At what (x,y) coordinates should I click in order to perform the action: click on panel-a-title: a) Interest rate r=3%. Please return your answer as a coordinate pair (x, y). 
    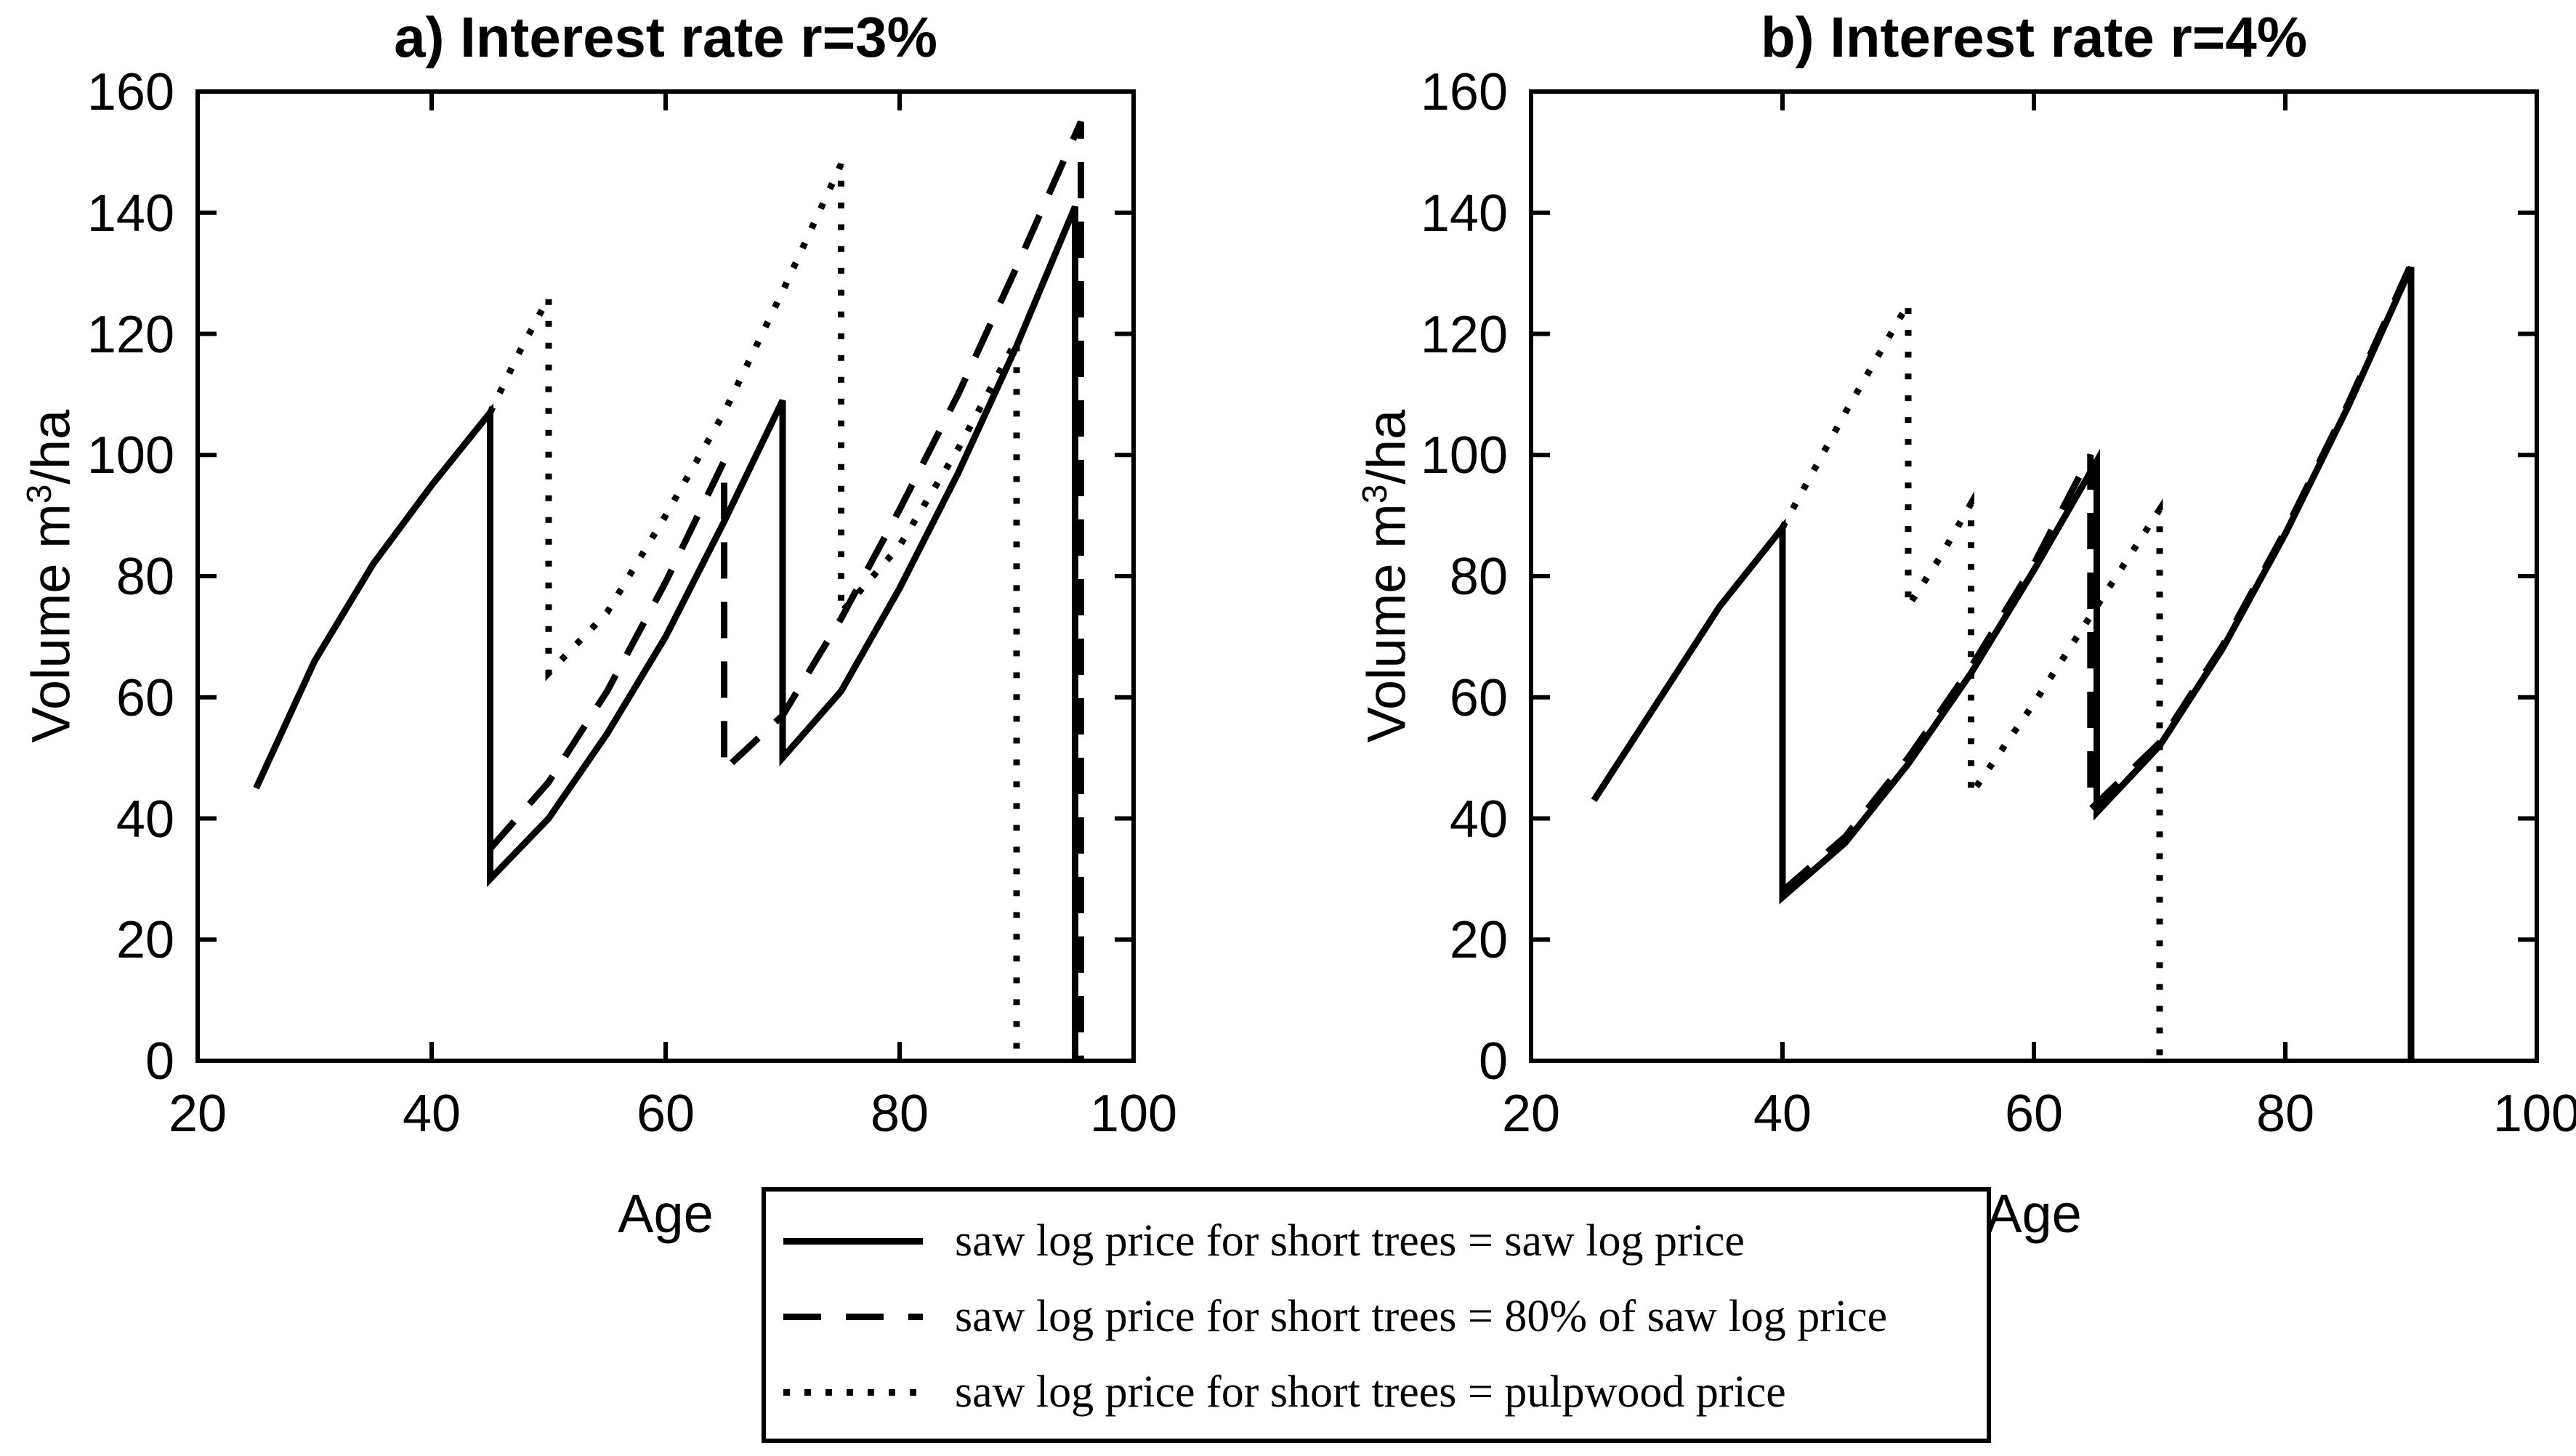
    Looking at the image, I should click on (666, 37).